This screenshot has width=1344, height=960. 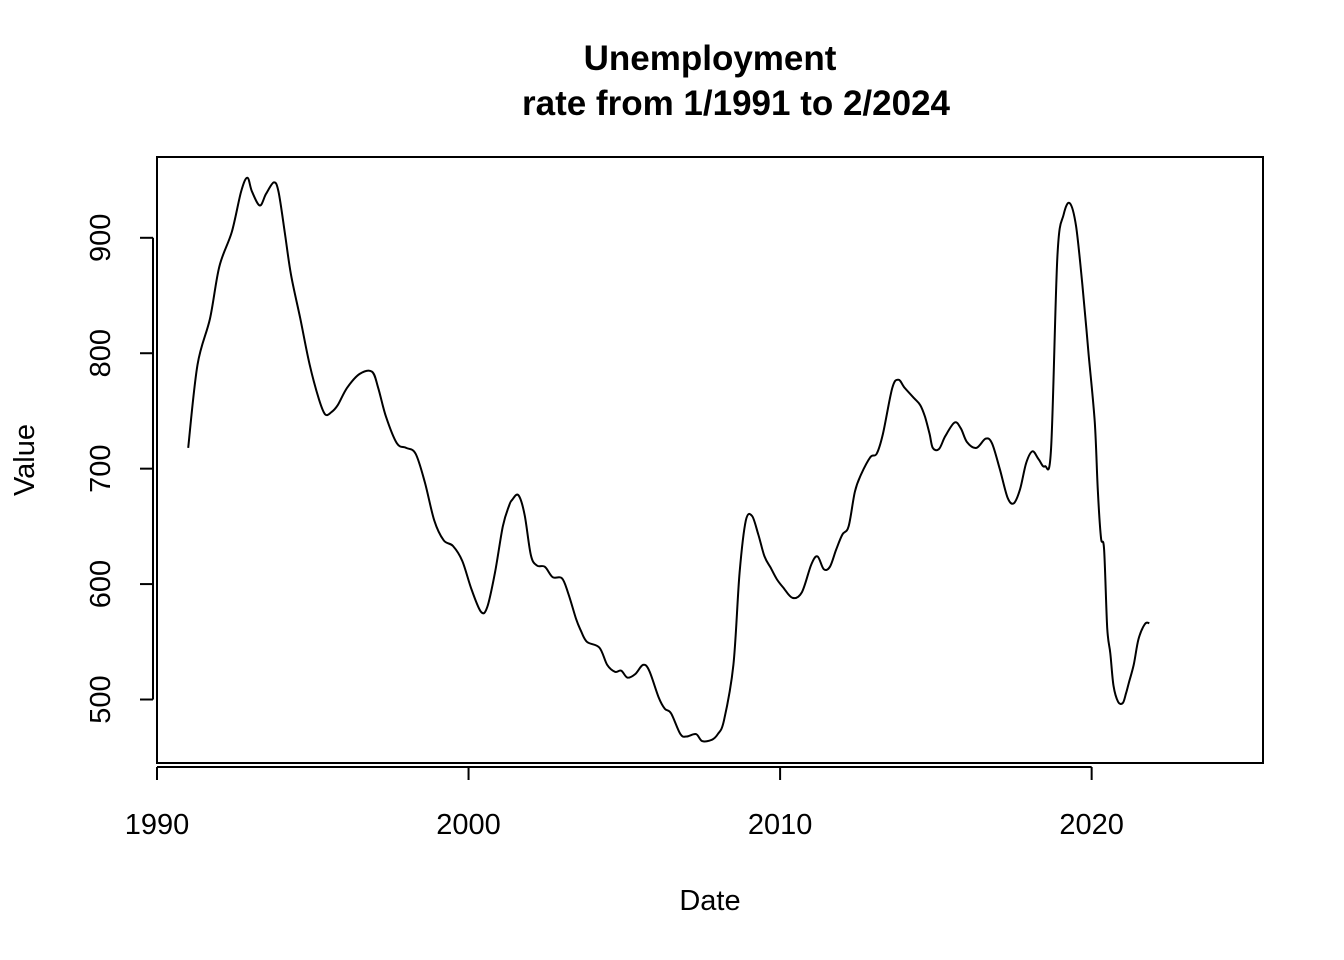 I want to click on chart-title-line2: rate from 1/1991 to 2/2024, so click(x=736, y=103).